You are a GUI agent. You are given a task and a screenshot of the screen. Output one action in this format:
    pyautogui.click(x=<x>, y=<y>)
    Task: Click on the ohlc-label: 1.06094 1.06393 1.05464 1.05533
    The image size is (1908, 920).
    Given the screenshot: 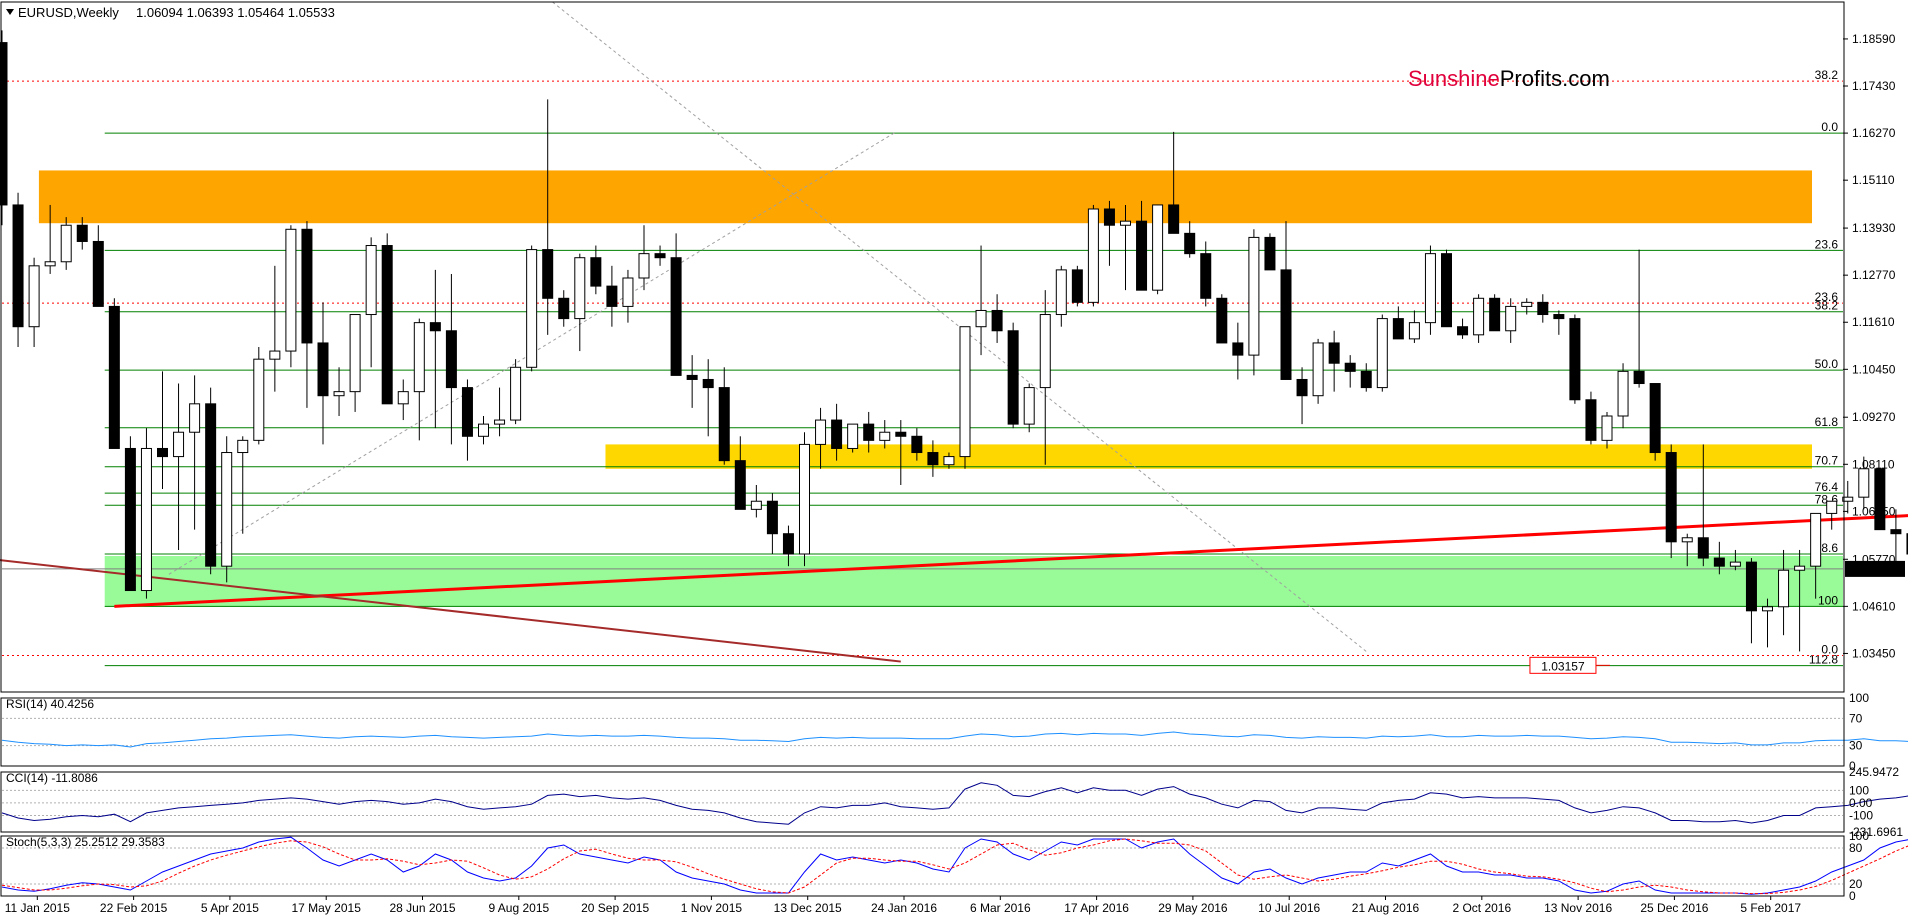 What is the action you would take?
    pyautogui.click(x=235, y=12)
    